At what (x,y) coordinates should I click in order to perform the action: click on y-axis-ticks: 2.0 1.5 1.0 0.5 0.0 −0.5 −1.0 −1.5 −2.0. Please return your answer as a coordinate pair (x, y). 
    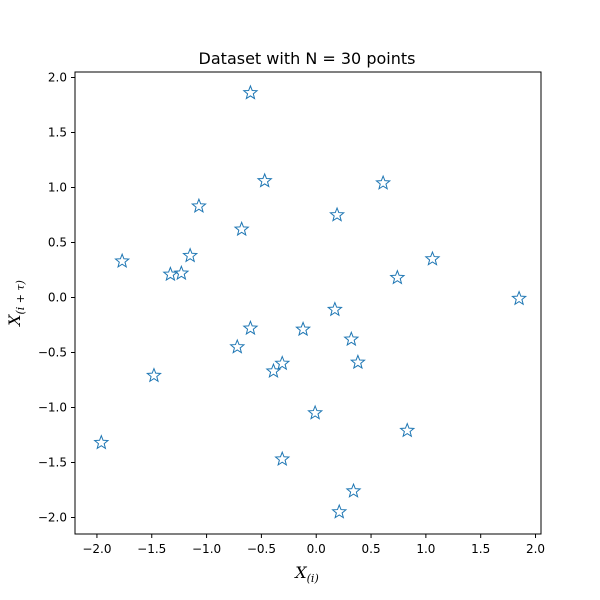
    Looking at the image, I should click on (56, 298).